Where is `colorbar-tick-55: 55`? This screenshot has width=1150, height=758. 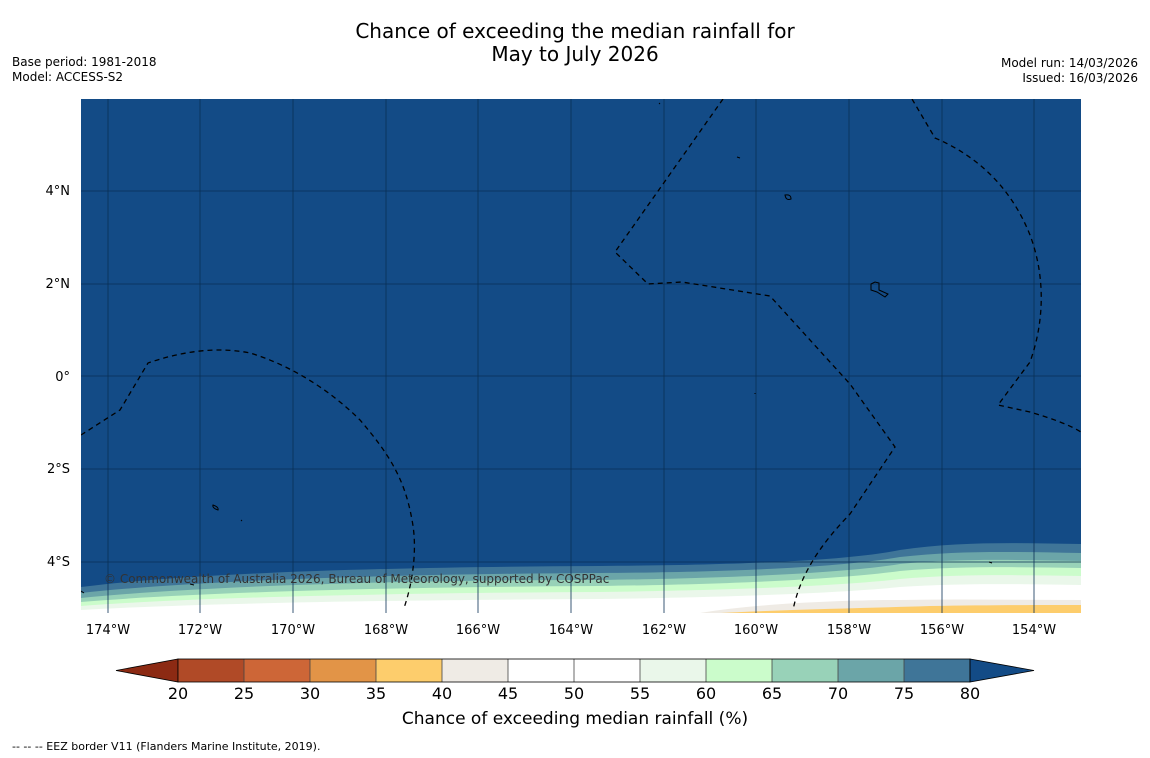 colorbar-tick-55: 55 is located at coordinates (640, 693).